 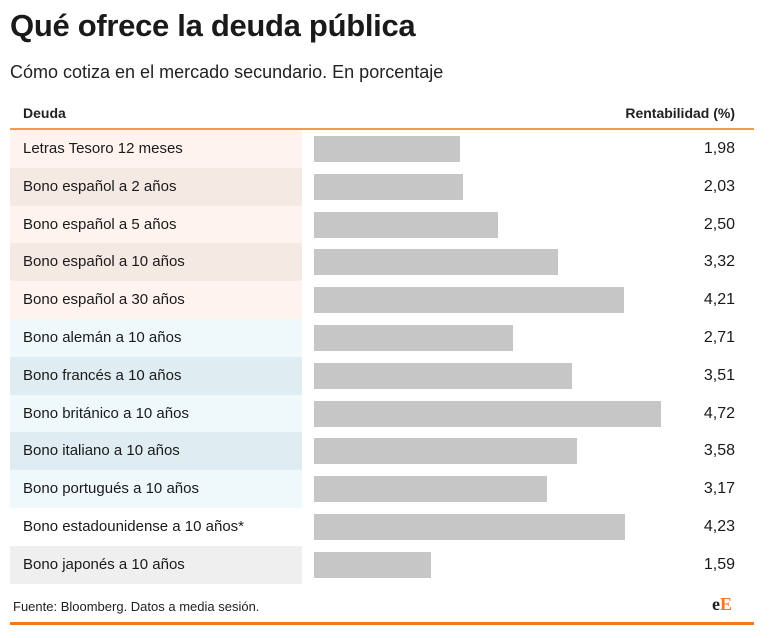 I want to click on table-row: Bono español a 10 años 3,32, so click(x=382, y=262).